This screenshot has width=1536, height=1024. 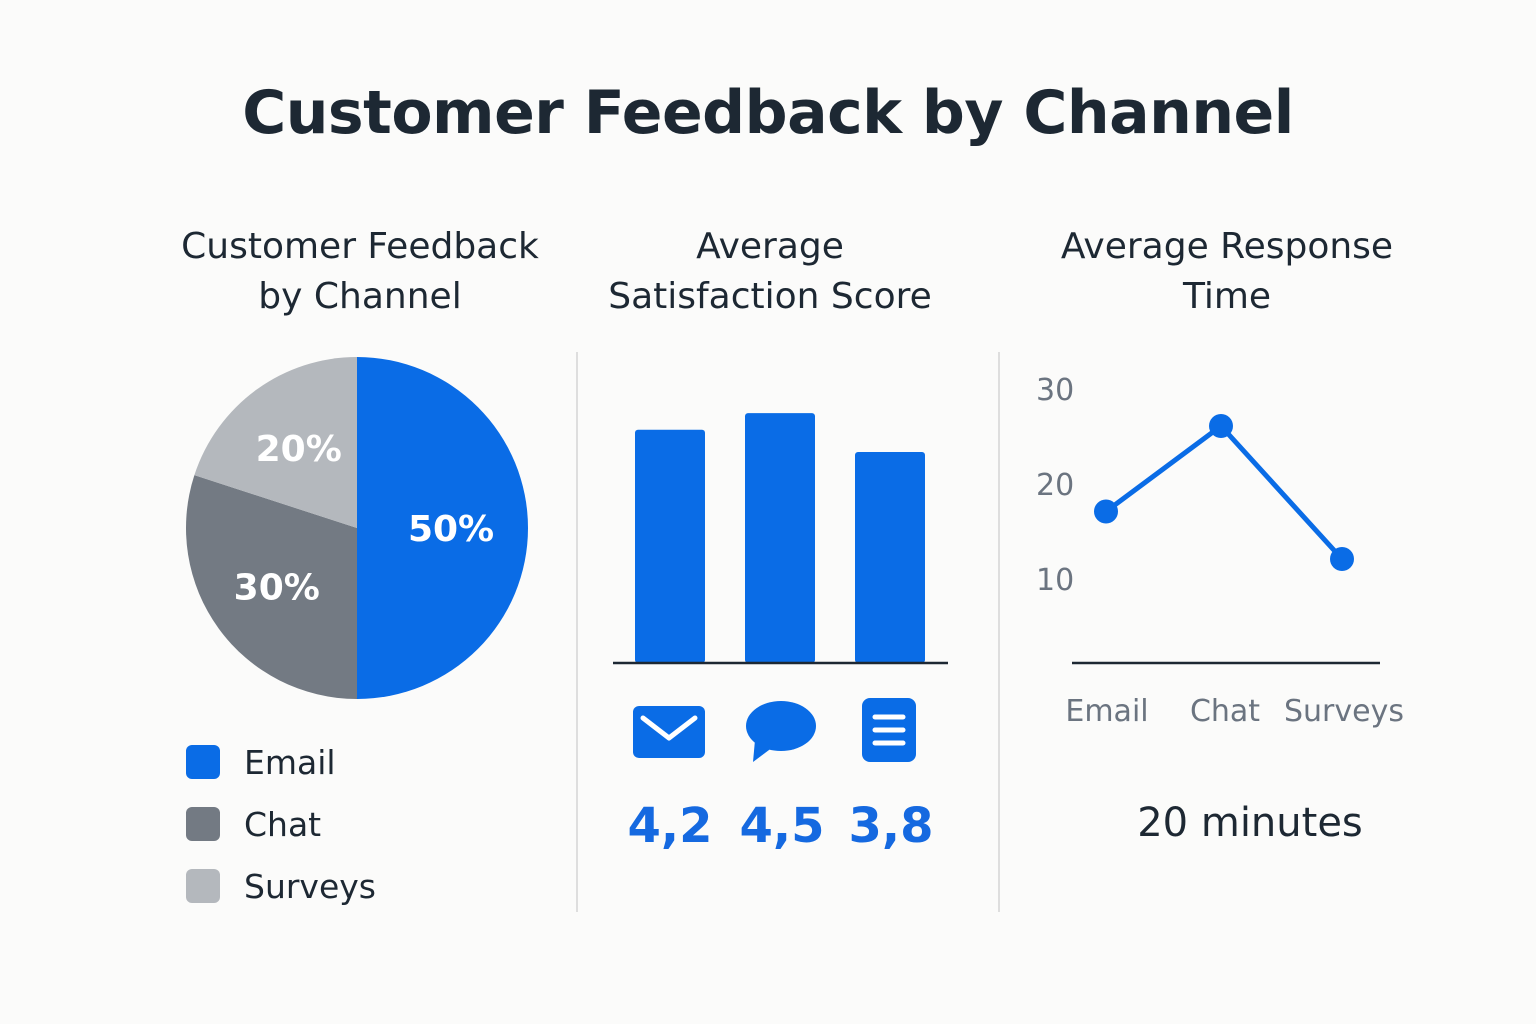 What do you see at coordinates (451, 529) in the screenshot?
I see `pie-label-email: 50%` at bounding box center [451, 529].